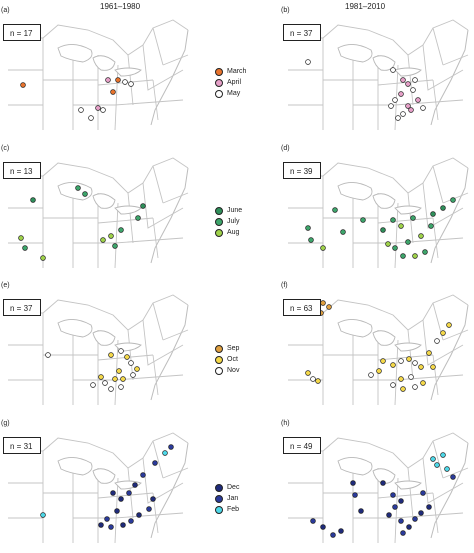  What do you see at coordinates (97, 344) in the screenshot?
I see `map-panel-e: (e) n = 37` at bounding box center [97, 344].